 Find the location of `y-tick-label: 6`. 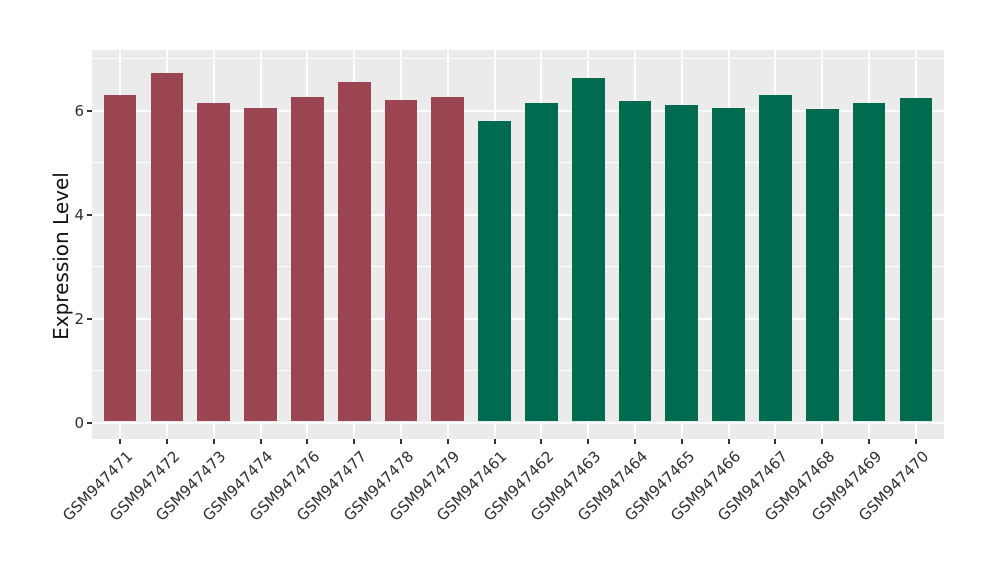

y-tick-label: 6 is located at coordinates (79, 111).